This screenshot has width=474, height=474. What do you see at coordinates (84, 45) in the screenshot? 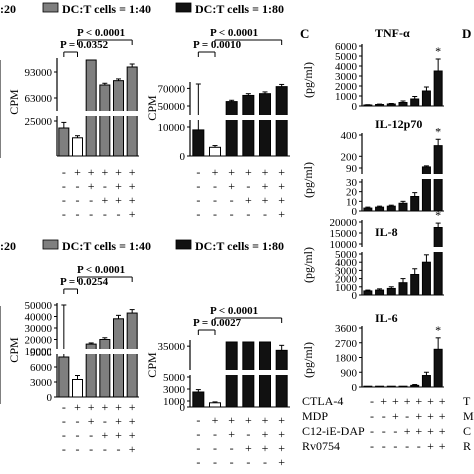
I see `p-value-label: P = 0.0352` at bounding box center [84, 45].